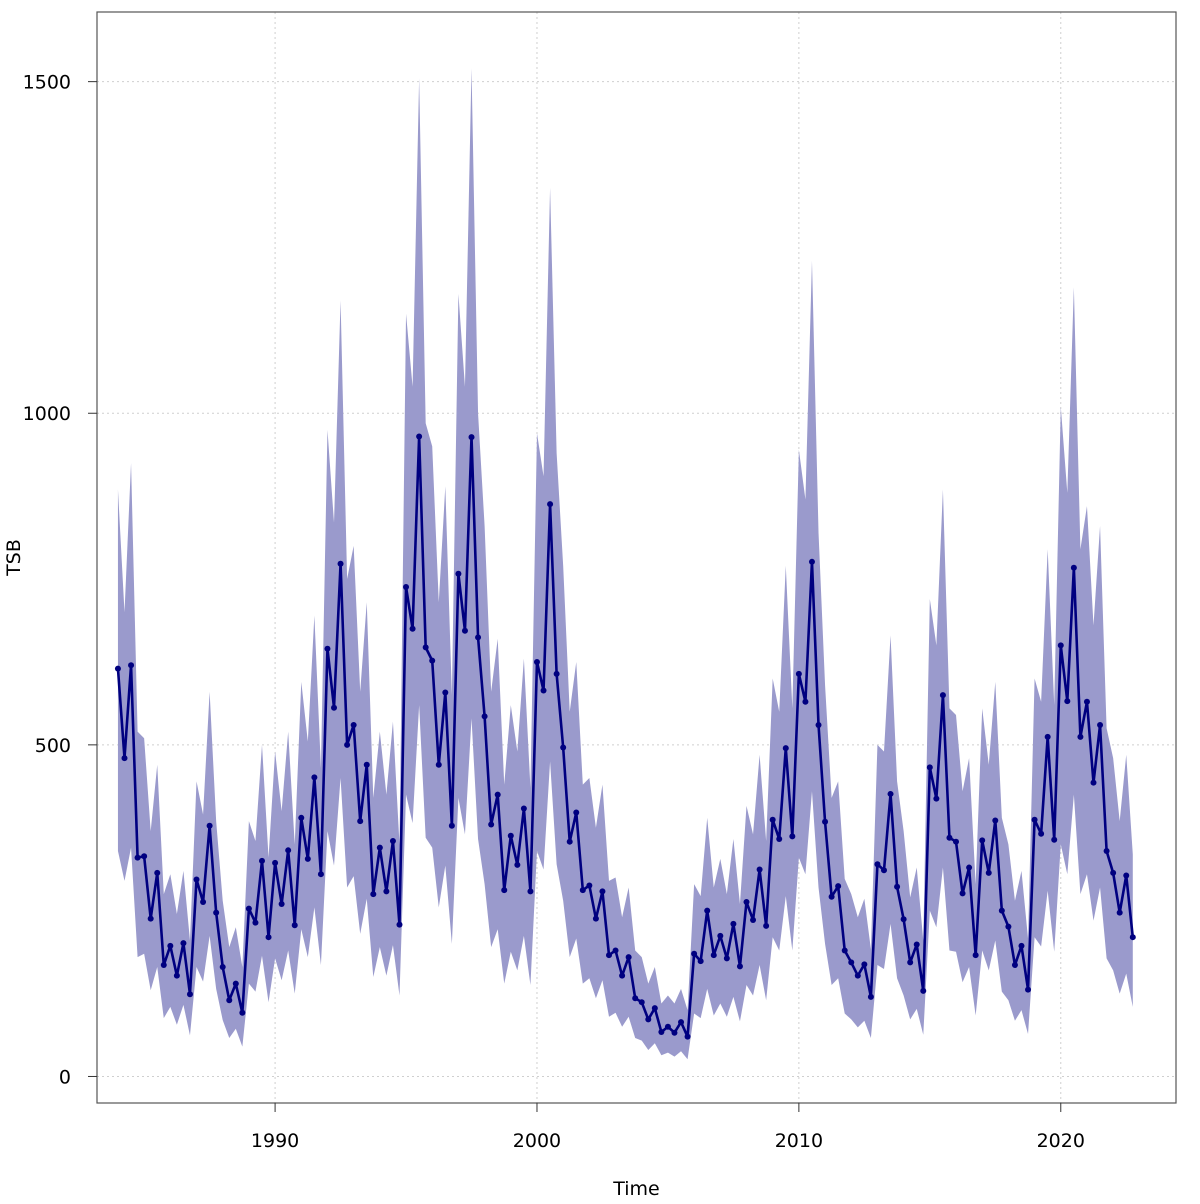 Image resolution: width=1200 pixels, height=1204 pixels. What do you see at coordinates (636, 1189) in the screenshot?
I see `x-axis-label: Time` at bounding box center [636, 1189].